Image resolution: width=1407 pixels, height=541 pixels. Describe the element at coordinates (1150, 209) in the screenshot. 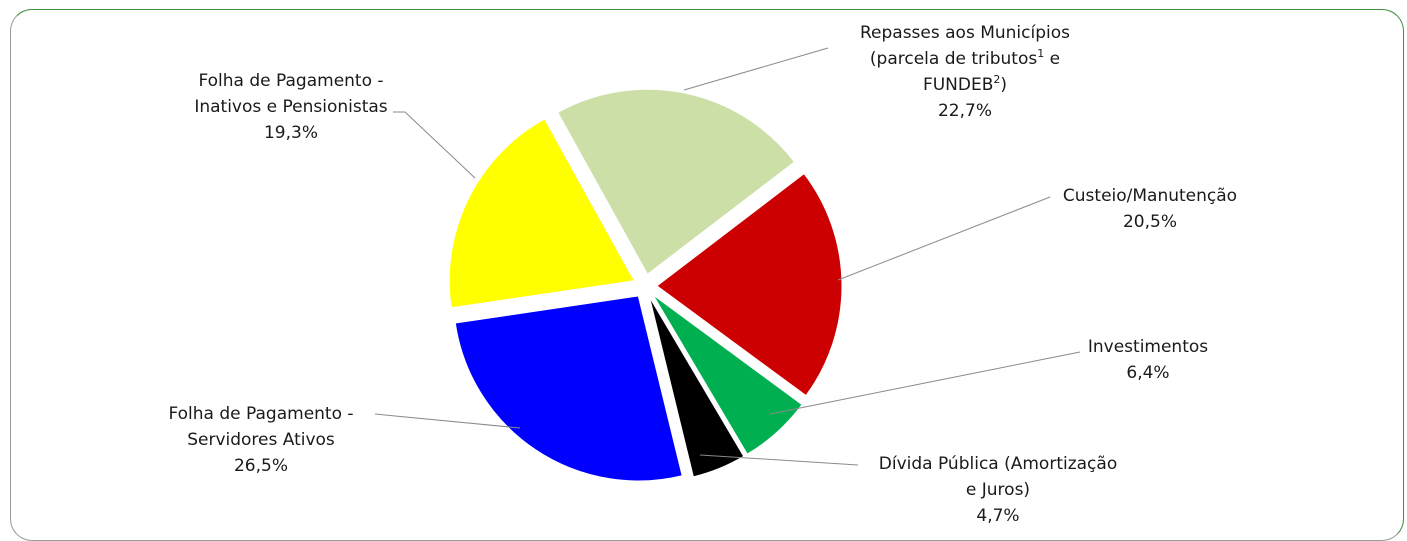

I see `slice-label: Custeio/Manutenção 20,5%` at that location.